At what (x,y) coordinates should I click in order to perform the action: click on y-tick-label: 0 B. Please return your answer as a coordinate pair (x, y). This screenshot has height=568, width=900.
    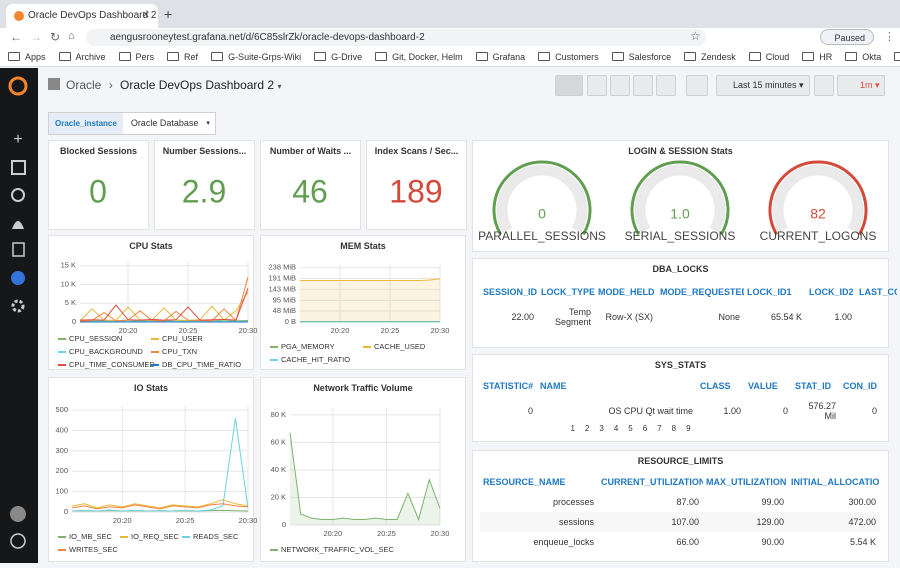
    Looking at the image, I should click on (290, 321).